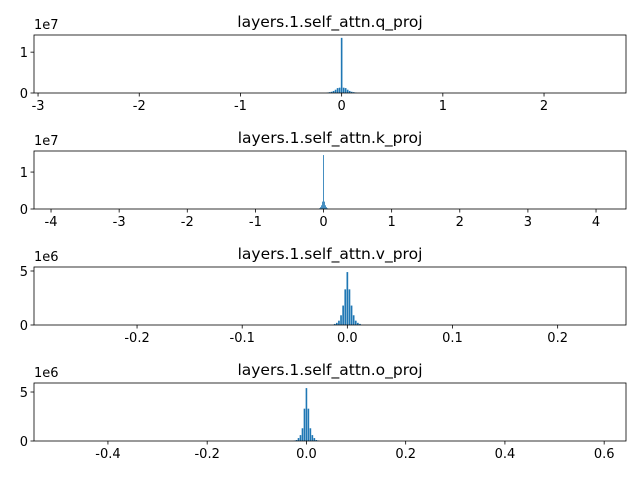 The height and width of the screenshot is (480, 640). I want to click on subplot-title: layers.1.self_attn.o_proj, so click(329, 370).